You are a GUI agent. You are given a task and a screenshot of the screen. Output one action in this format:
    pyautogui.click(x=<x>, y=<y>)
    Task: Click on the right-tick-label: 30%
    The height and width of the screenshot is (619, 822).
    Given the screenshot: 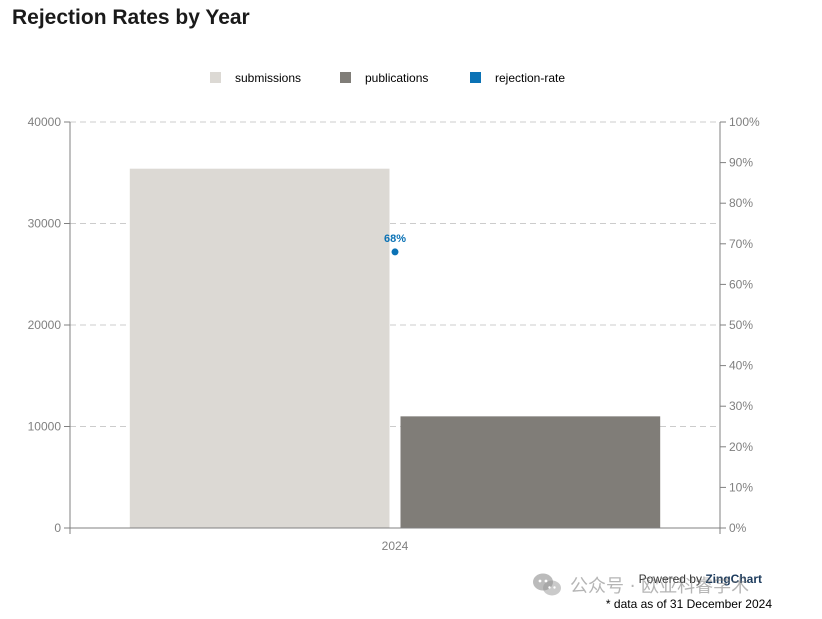 What is the action you would take?
    pyautogui.click(x=741, y=406)
    